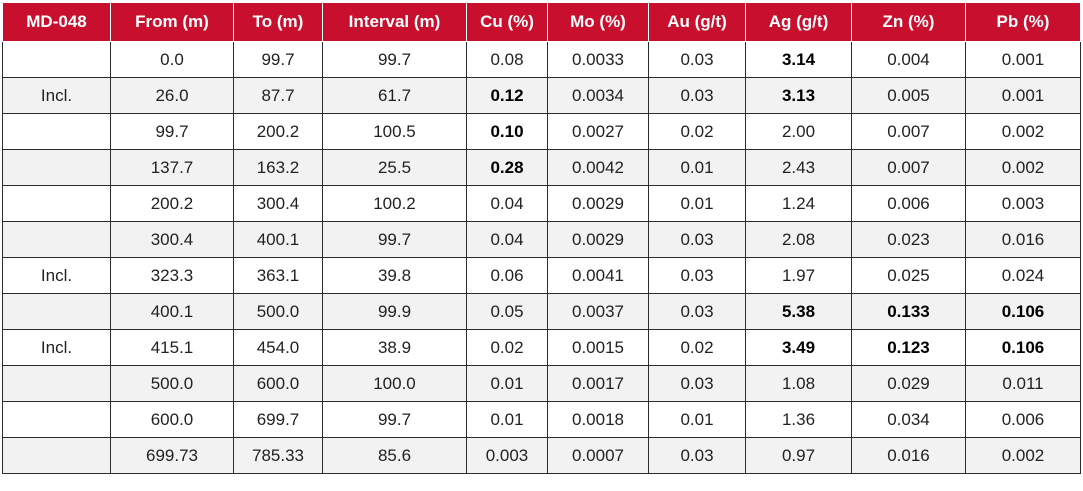  Describe the element at coordinates (394, 383) in the screenshot. I see `table-cell: 100.0` at that location.